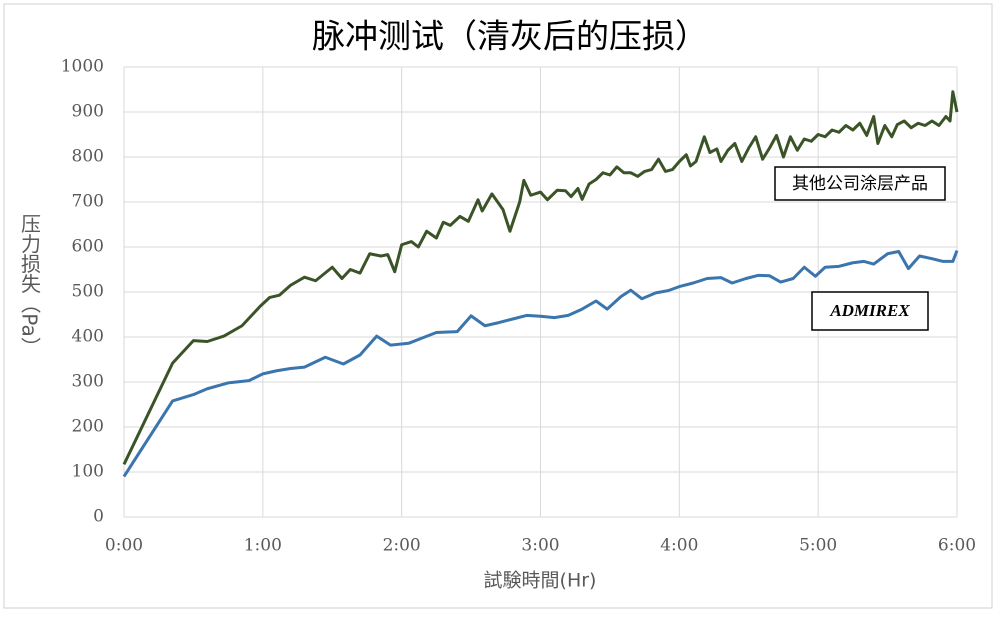 Image resolution: width=997 pixels, height=619 pixels. I want to click on y-tick-label: 500, so click(88, 292).